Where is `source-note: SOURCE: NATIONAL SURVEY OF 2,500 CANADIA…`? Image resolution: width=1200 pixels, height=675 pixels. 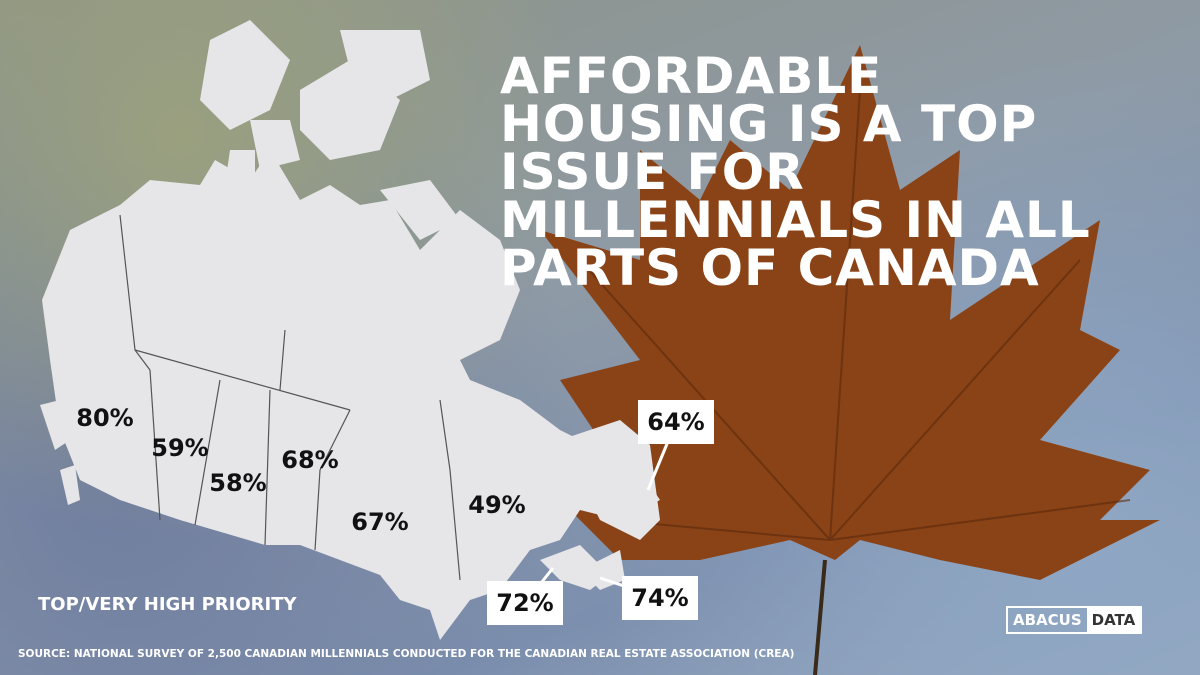 source-note: SOURCE: NATIONAL SURVEY OF 2,500 CANADIA… is located at coordinates (406, 654).